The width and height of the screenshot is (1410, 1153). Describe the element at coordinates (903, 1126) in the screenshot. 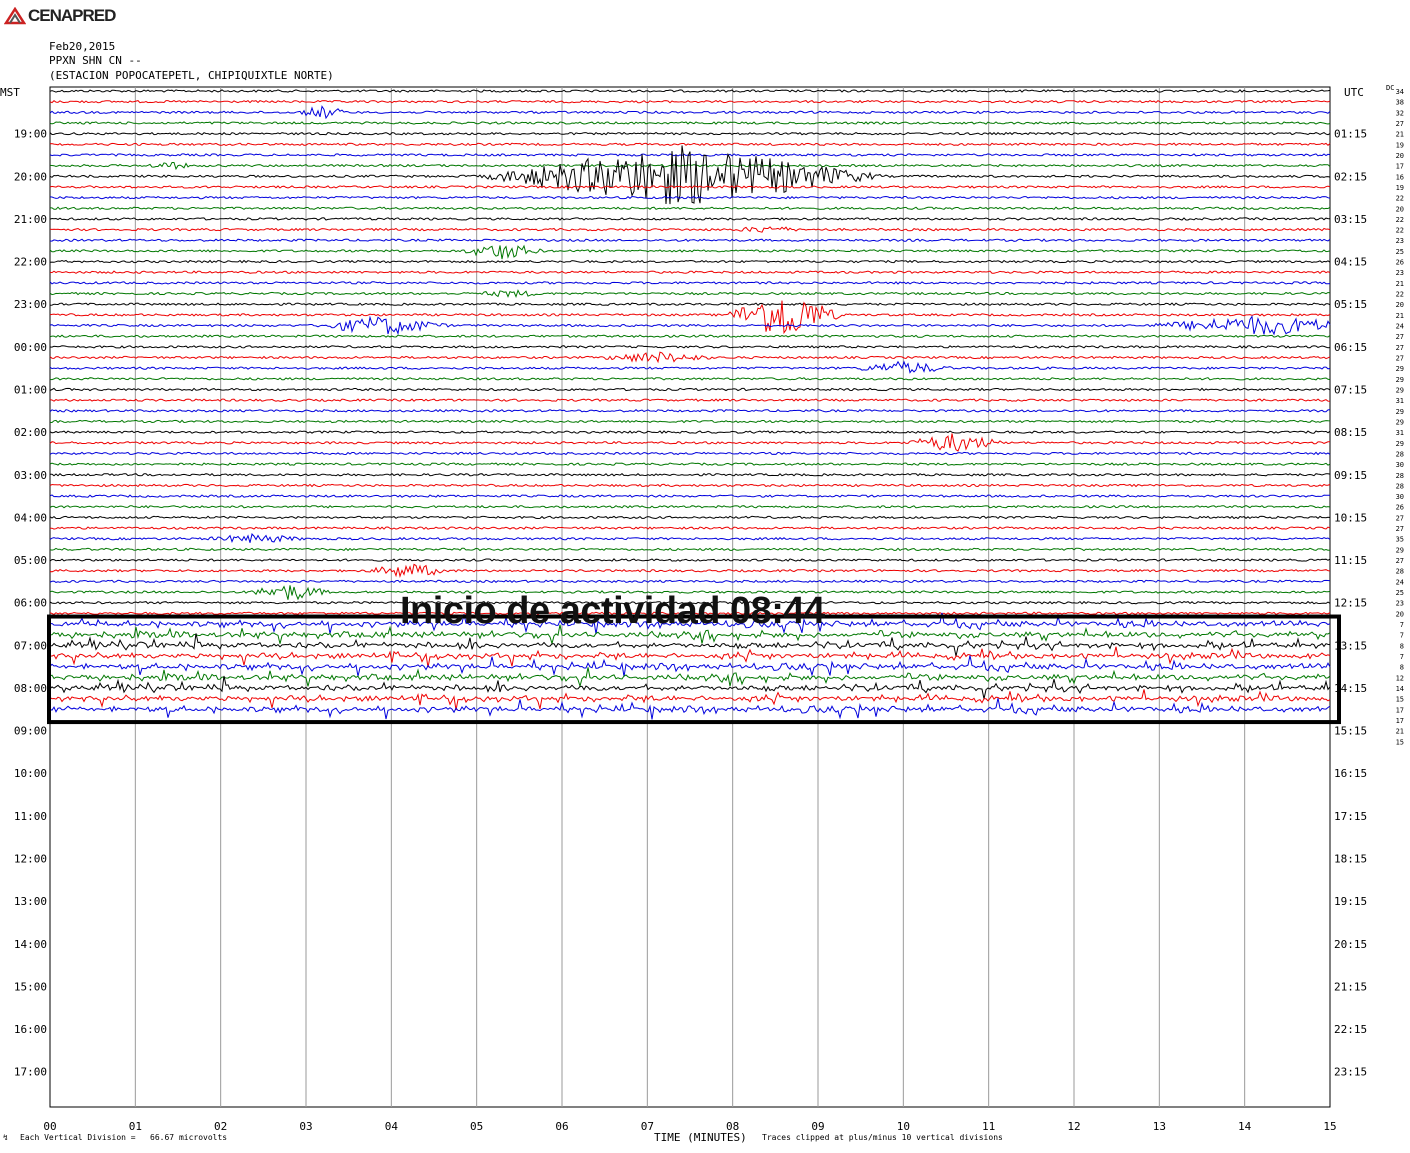

I see `x-tick-label: 10` at that location.